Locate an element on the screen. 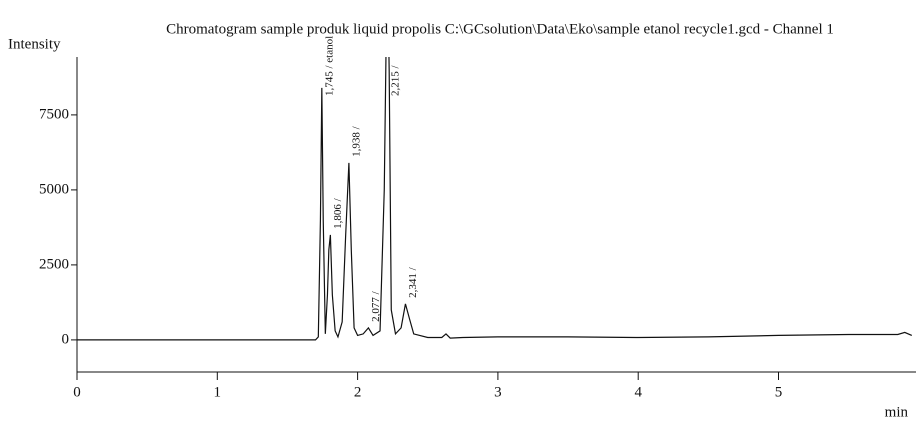  x-axis-label: min is located at coordinates (897, 412).